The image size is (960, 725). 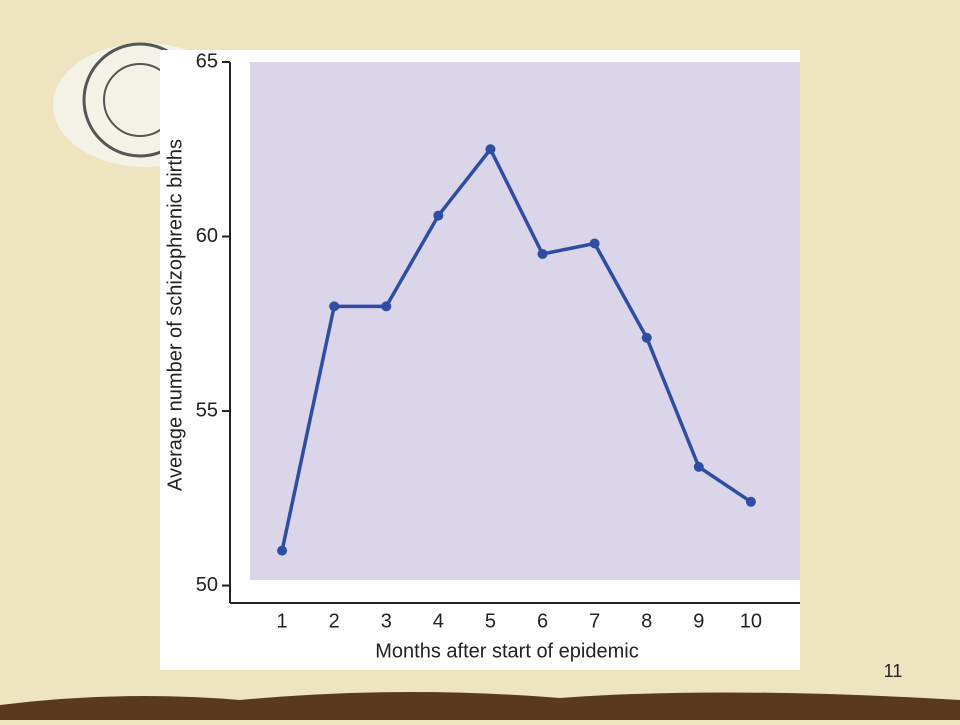 I want to click on x-tick-label: 6, so click(x=542, y=621).